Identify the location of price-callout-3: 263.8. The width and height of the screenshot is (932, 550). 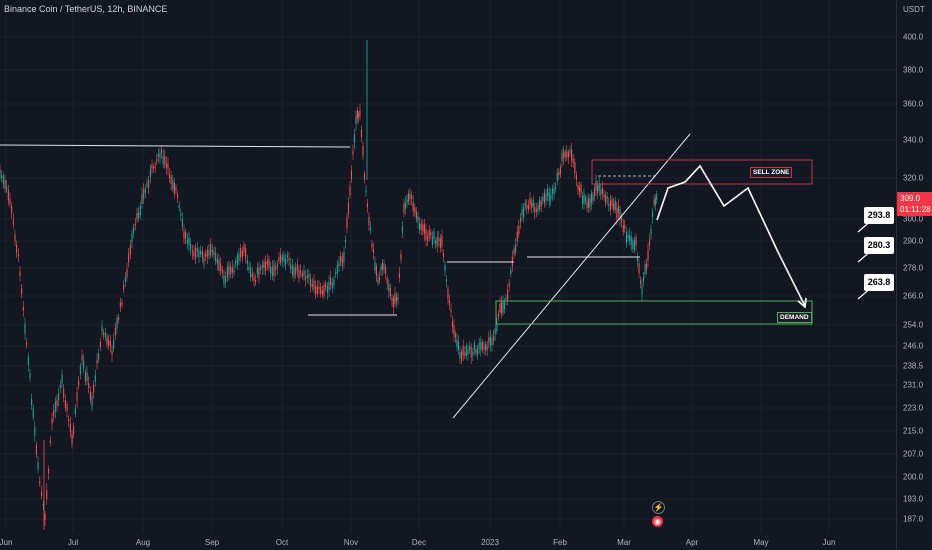
(879, 282).